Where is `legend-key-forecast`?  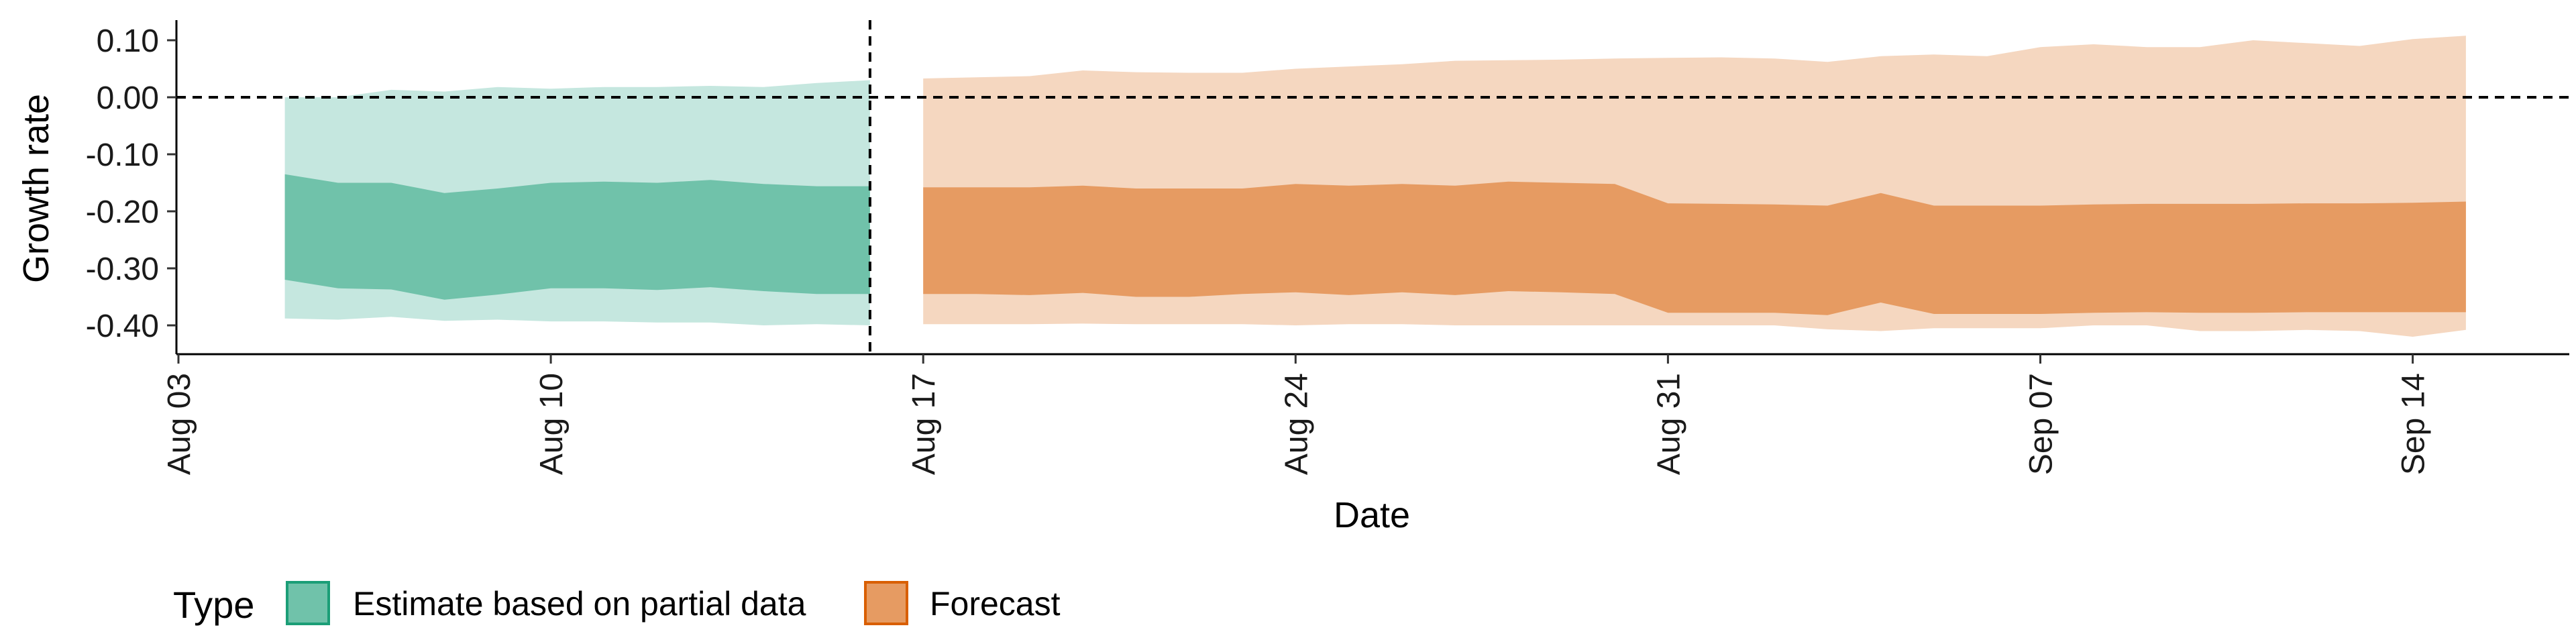 legend-key-forecast is located at coordinates (886, 603).